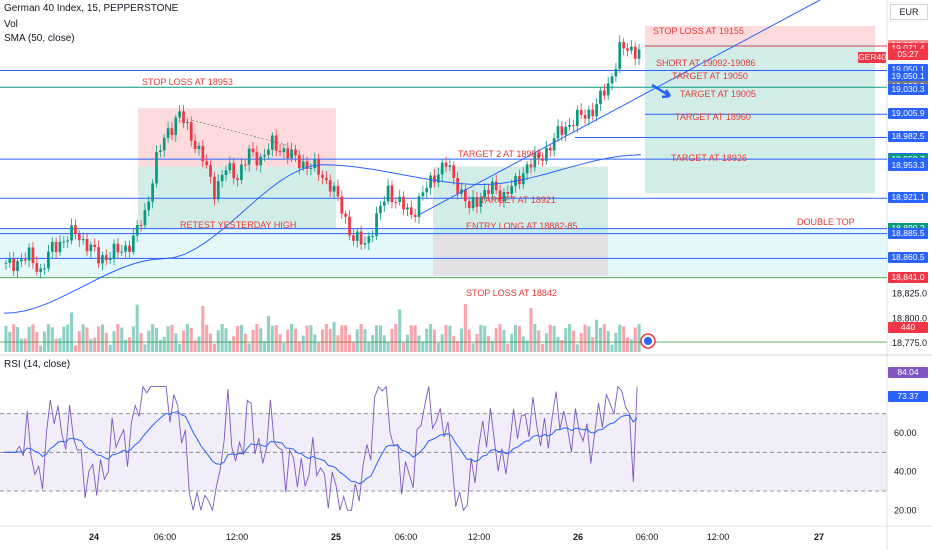 The width and height of the screenshot is (932, 550). What do you see at coordinates (648, 341) in the screenshot?
I see `event-marker-dot` at bounding box center [648, 341].